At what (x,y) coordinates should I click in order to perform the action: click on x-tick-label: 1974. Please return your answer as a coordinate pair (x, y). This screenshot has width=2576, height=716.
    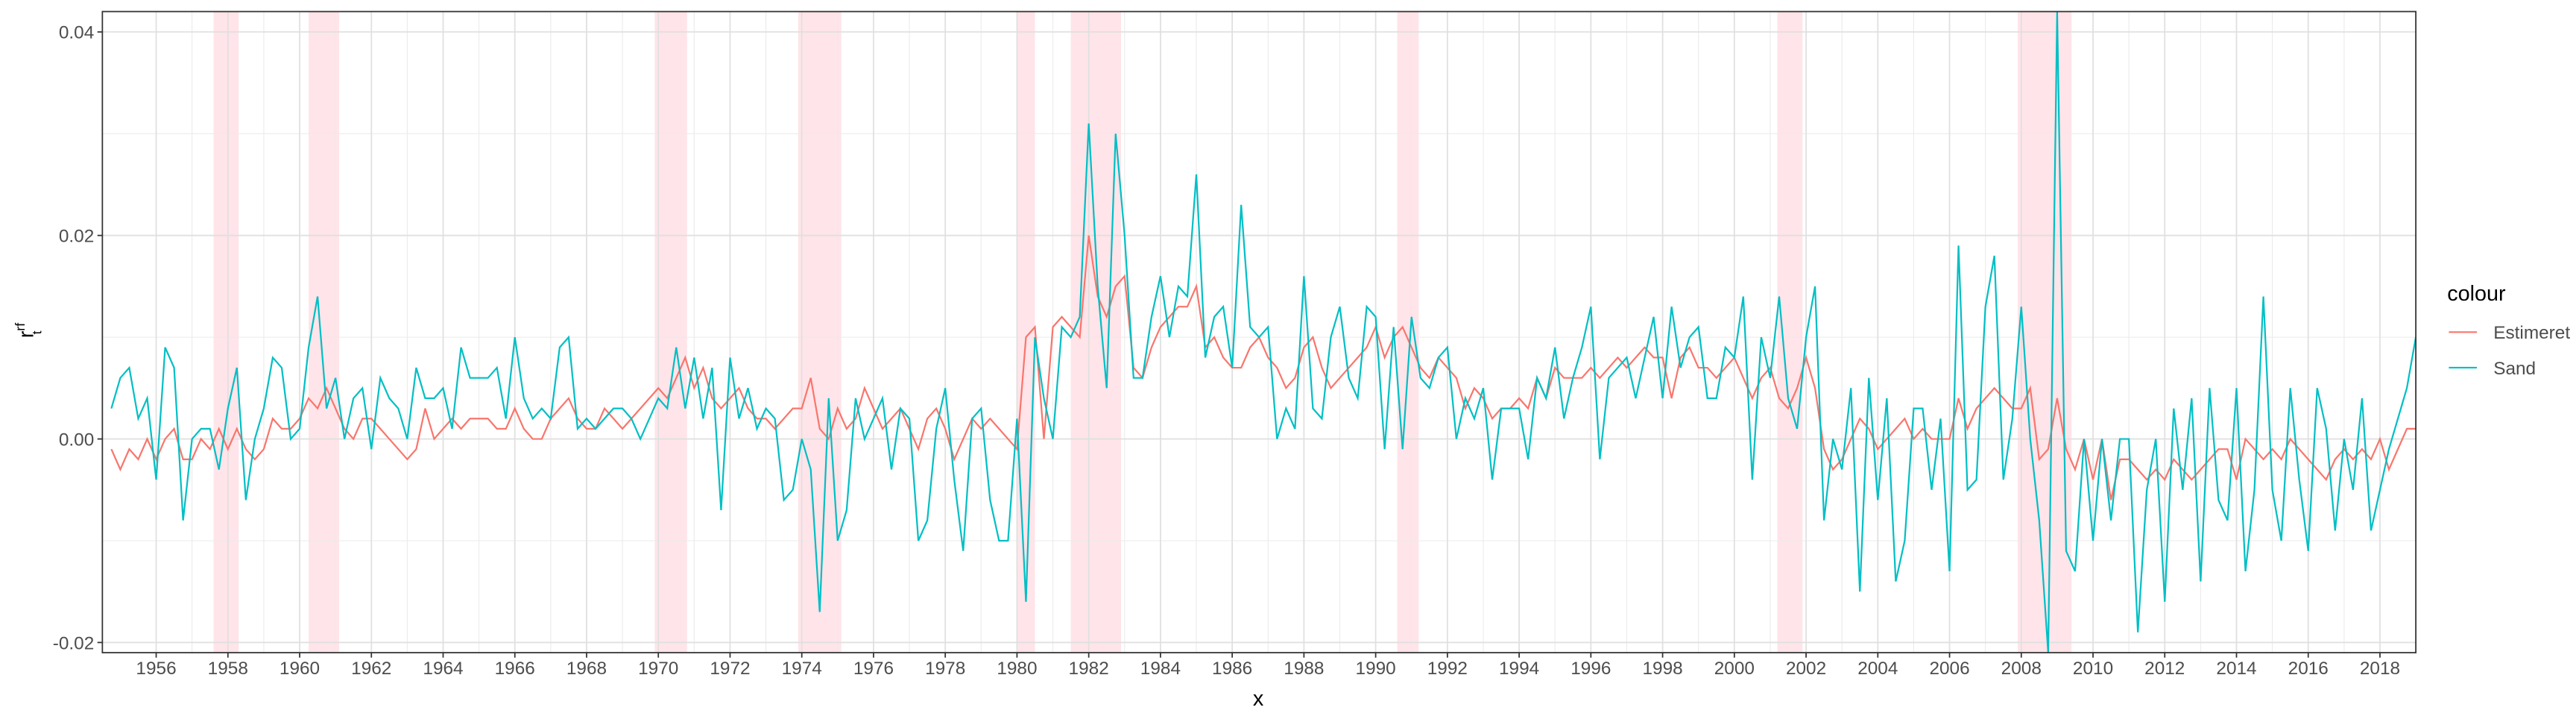
    Looking at the image, I should click on (802, 669).